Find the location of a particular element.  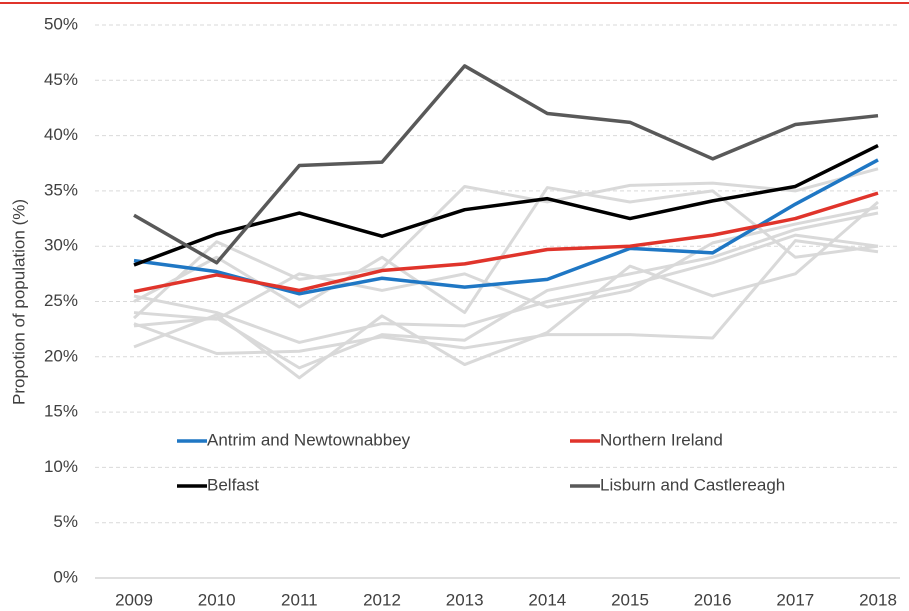

x-tick-label: 2016 is located at coordinates (713, 599).